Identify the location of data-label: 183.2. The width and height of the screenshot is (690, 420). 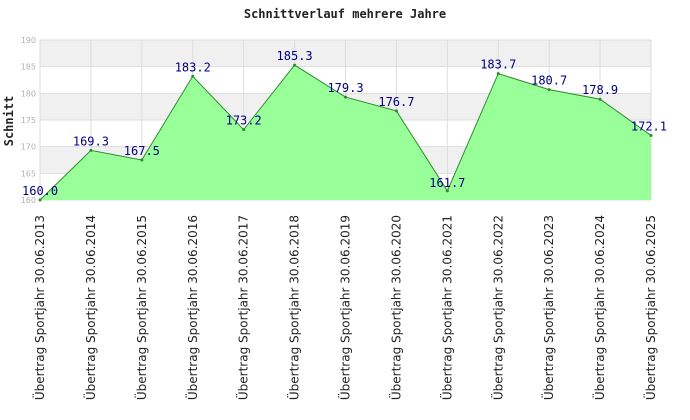
(193, 67).